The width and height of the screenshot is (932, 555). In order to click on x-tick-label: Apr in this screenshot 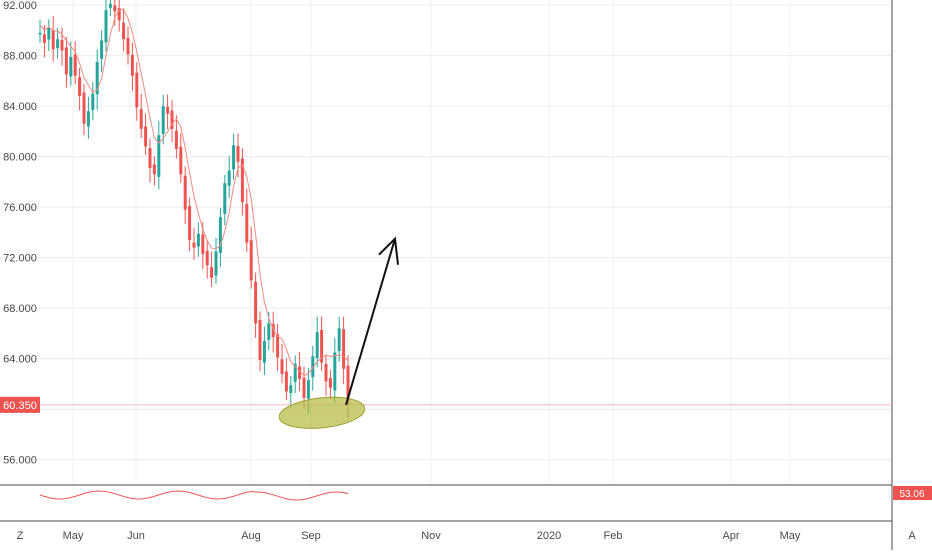, I will do `click(730, 536)`.